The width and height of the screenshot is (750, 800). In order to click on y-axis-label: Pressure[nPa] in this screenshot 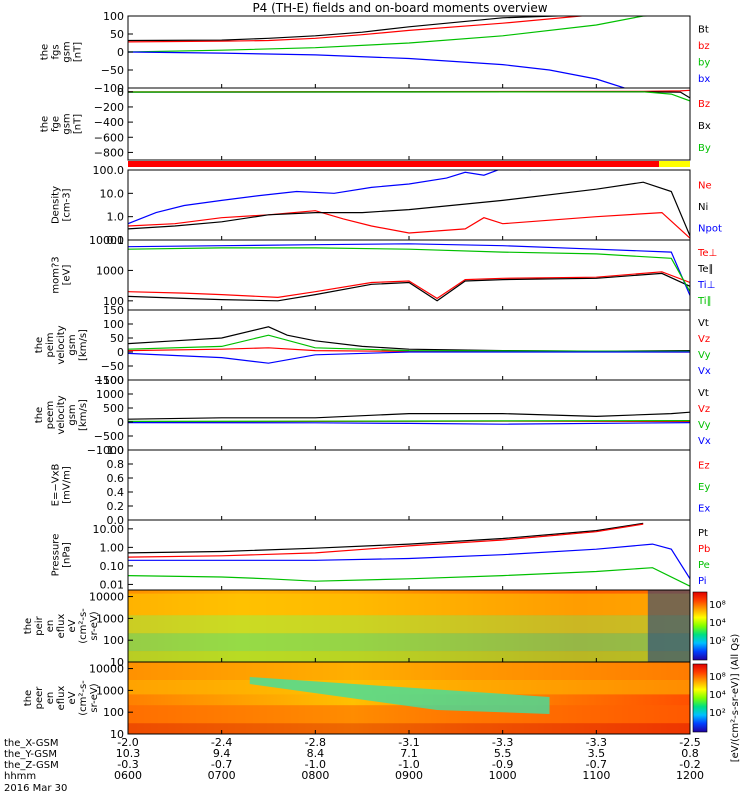, I will do `click(62, 555)`.